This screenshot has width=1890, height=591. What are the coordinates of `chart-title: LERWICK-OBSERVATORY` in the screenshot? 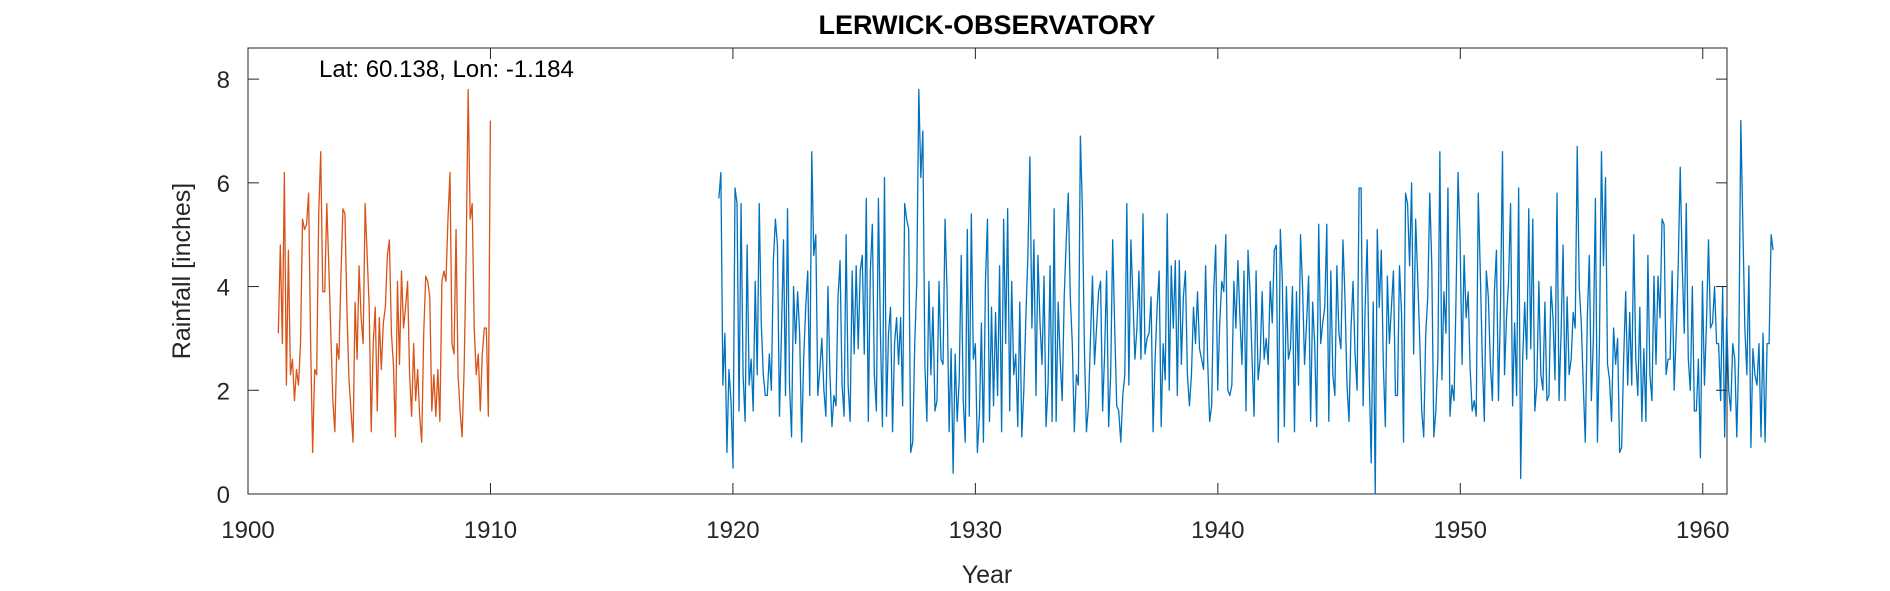 It's located at (986, 25).